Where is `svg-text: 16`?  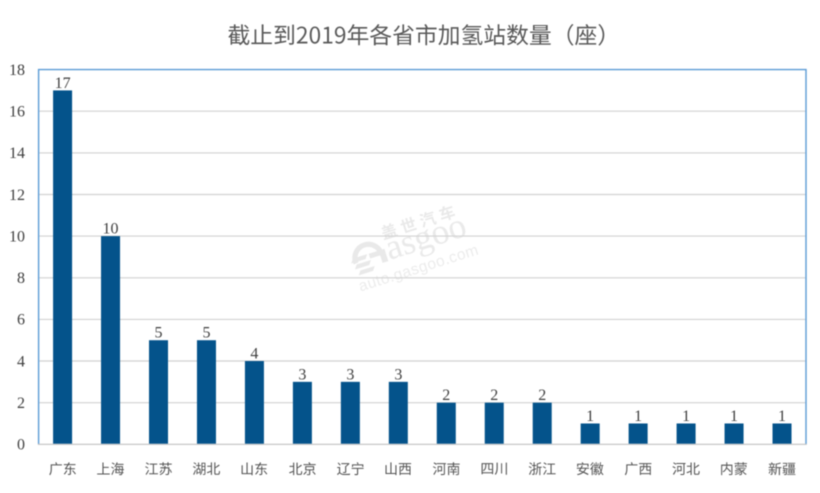 svg-text: 16 is located at coordinates (17, 112).